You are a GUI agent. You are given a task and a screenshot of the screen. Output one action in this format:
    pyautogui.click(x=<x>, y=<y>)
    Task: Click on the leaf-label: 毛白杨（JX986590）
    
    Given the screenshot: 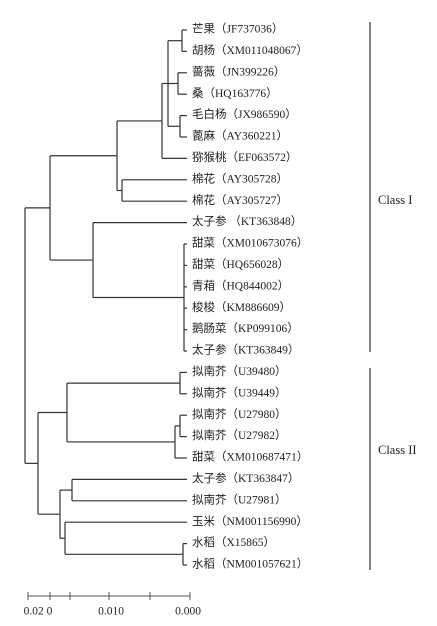 What is the action you would take?
    pyautogui.click(x=244, y=114)
    